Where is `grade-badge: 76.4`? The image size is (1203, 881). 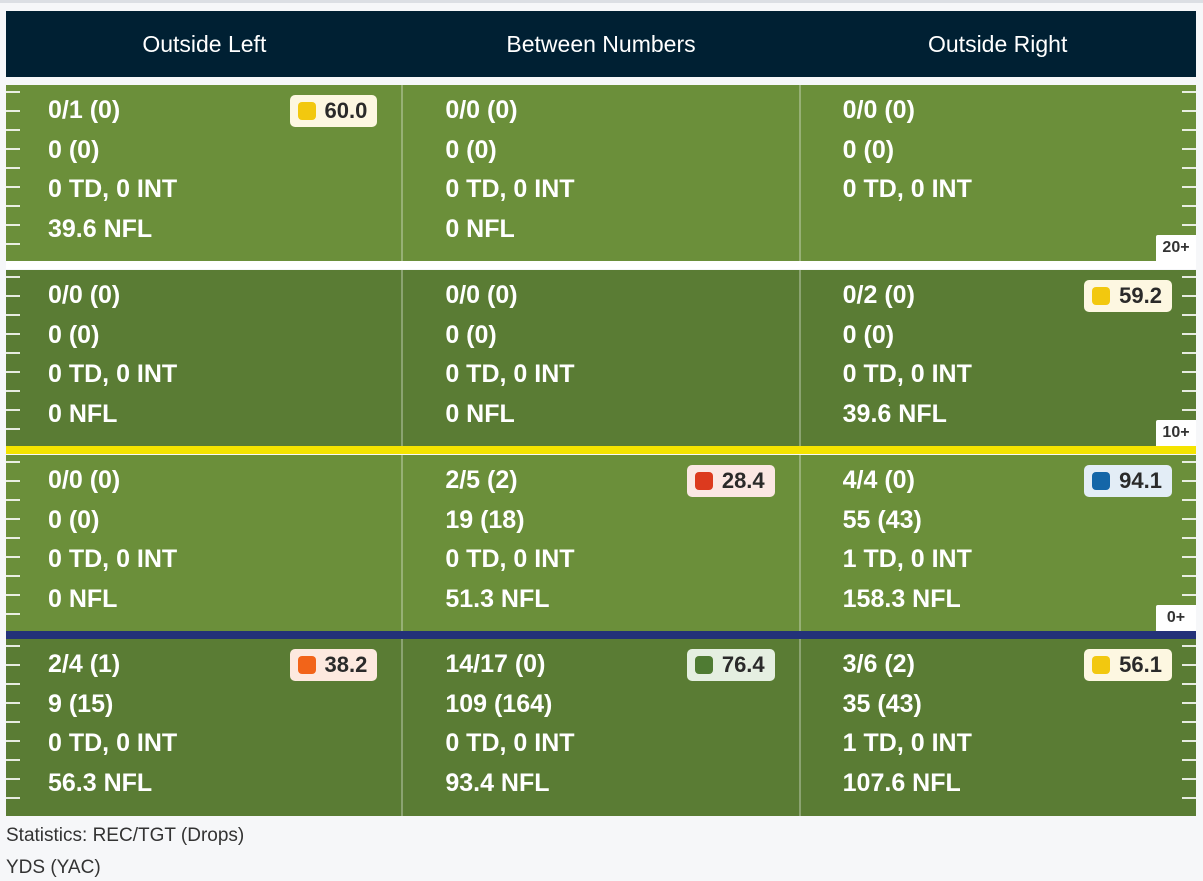 grade-badge: 76.4 is located at coordinates (730, 665).